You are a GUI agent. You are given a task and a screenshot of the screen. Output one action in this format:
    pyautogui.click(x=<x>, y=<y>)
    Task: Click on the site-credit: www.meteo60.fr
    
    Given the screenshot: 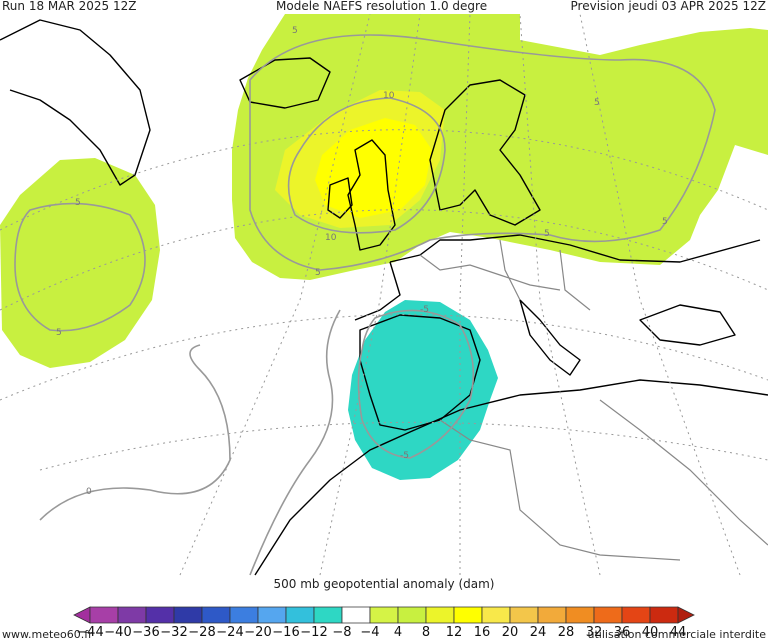 What is the action you would take?
    pyautogui.click(x=47, y=634)
    